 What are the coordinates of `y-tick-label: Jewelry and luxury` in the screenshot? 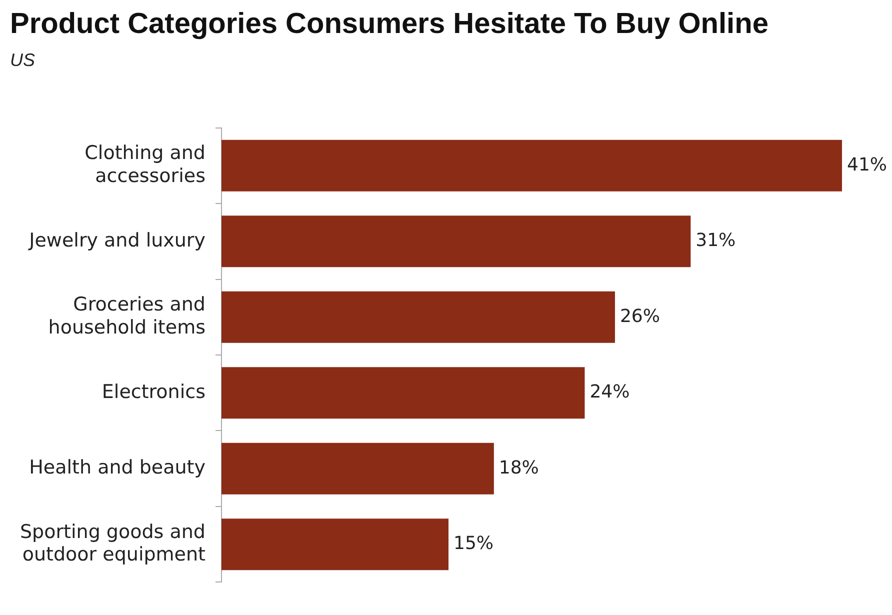 It's located at (117, 240).